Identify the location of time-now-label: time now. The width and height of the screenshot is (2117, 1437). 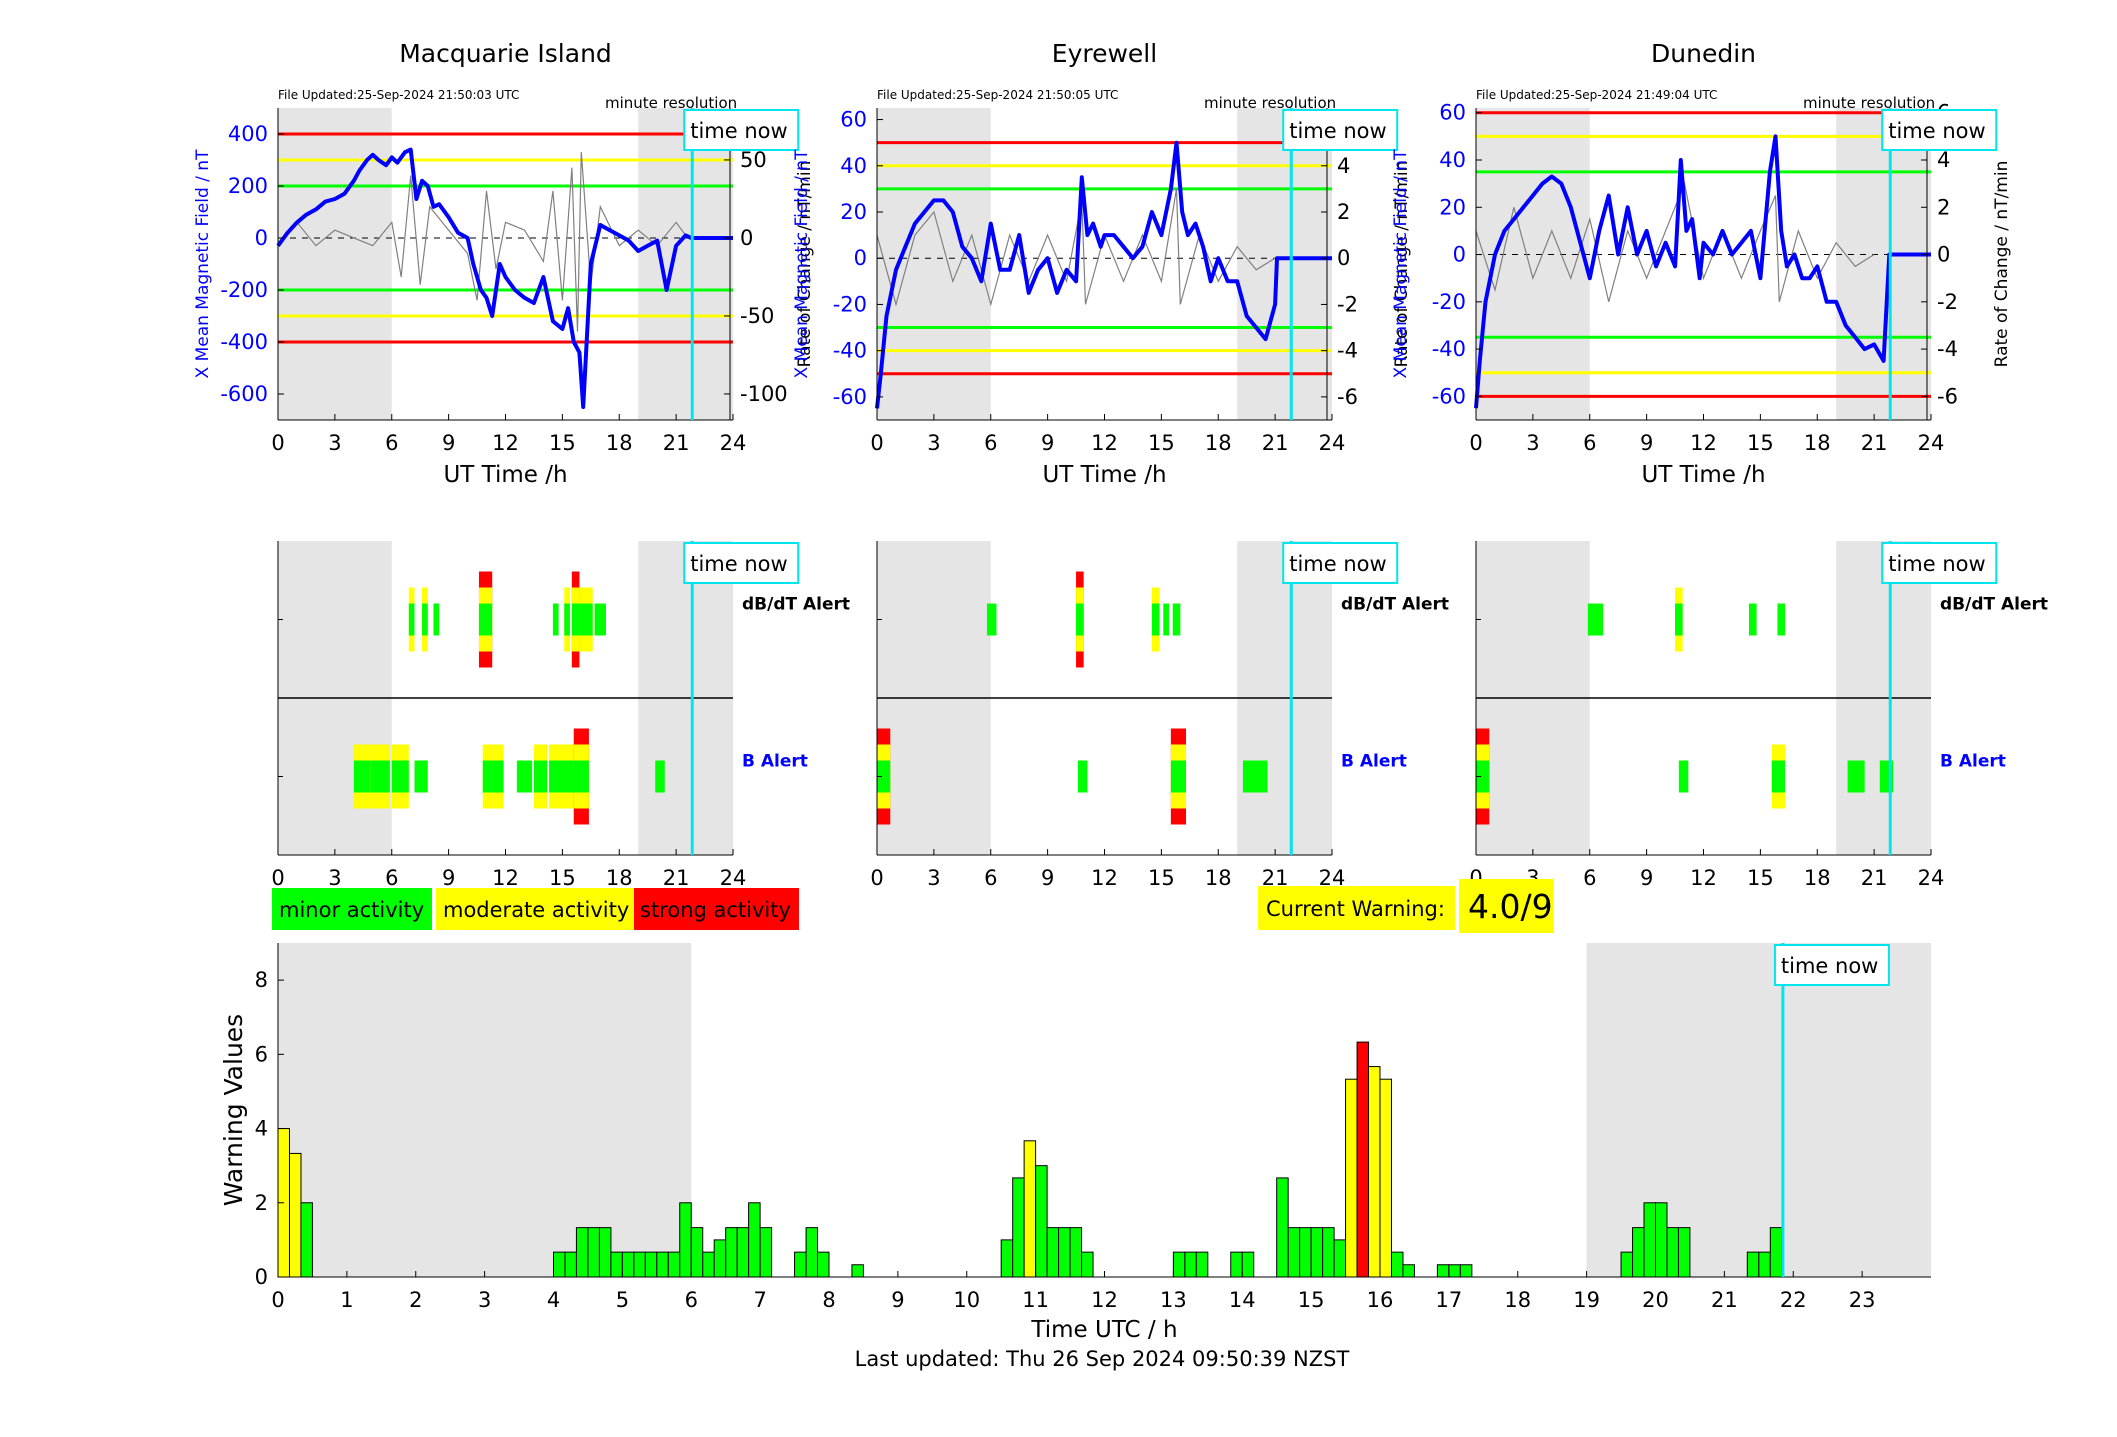
(1936, 131).